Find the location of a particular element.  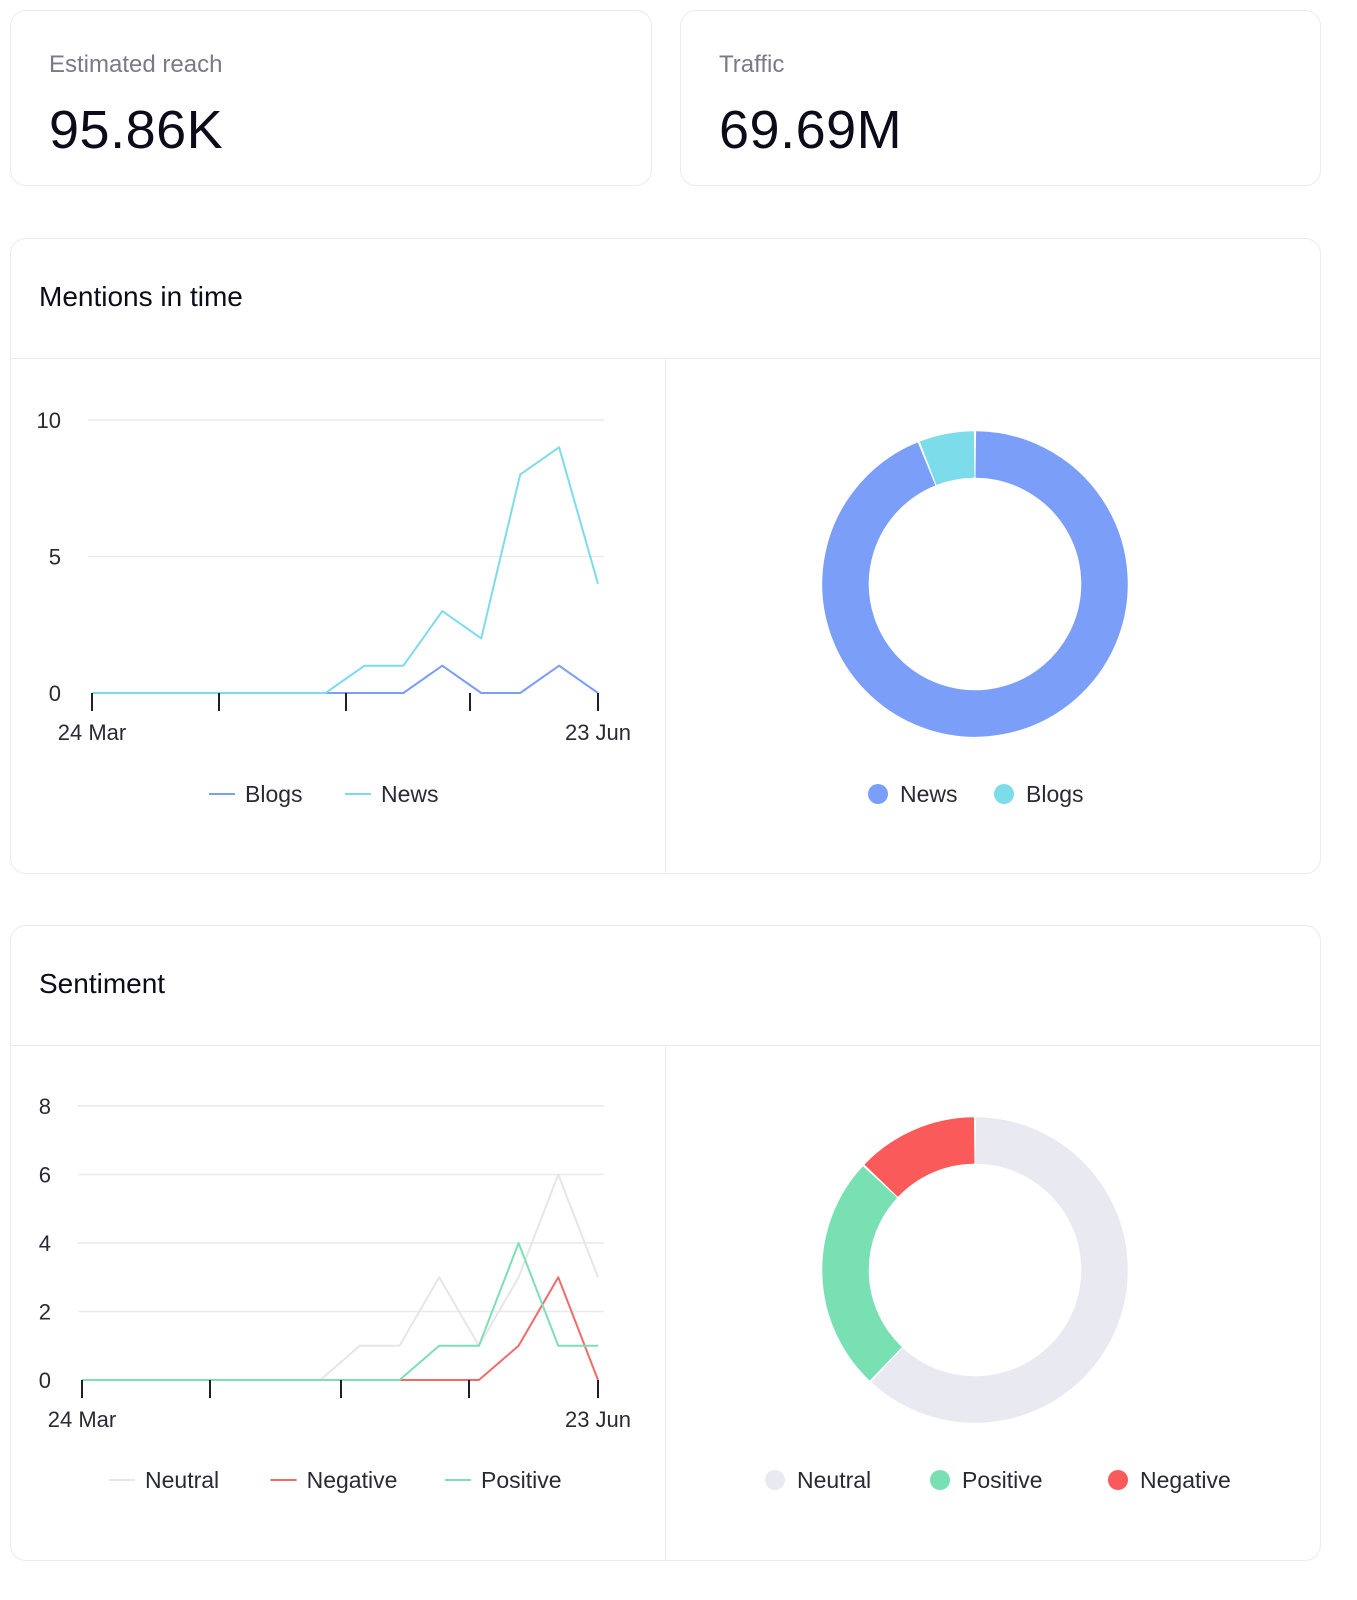

section-title: Mentions in time is located at coordinates (141, 296).